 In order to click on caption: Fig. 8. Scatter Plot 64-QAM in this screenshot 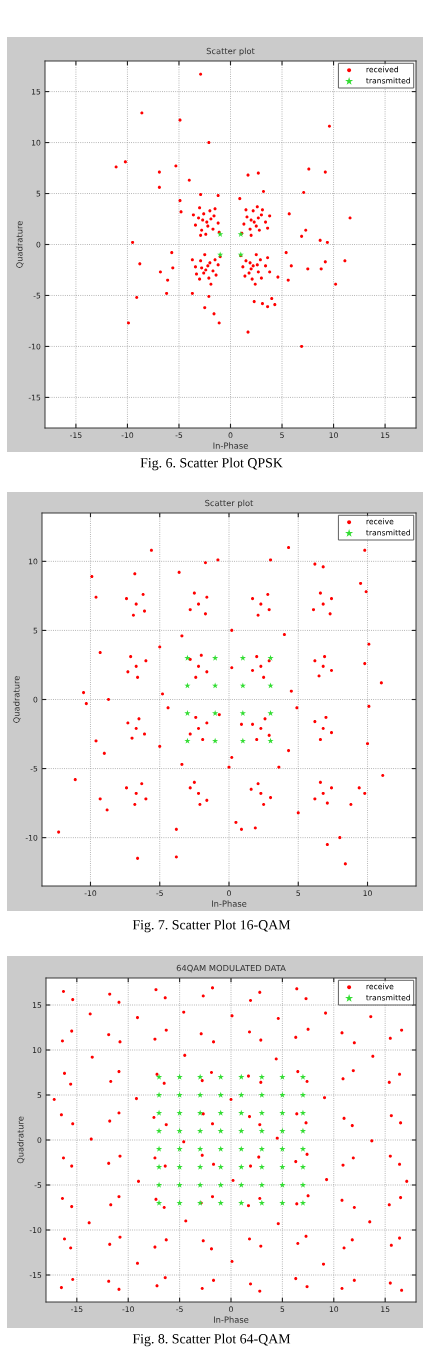, I will do `click(211, 1340)`.